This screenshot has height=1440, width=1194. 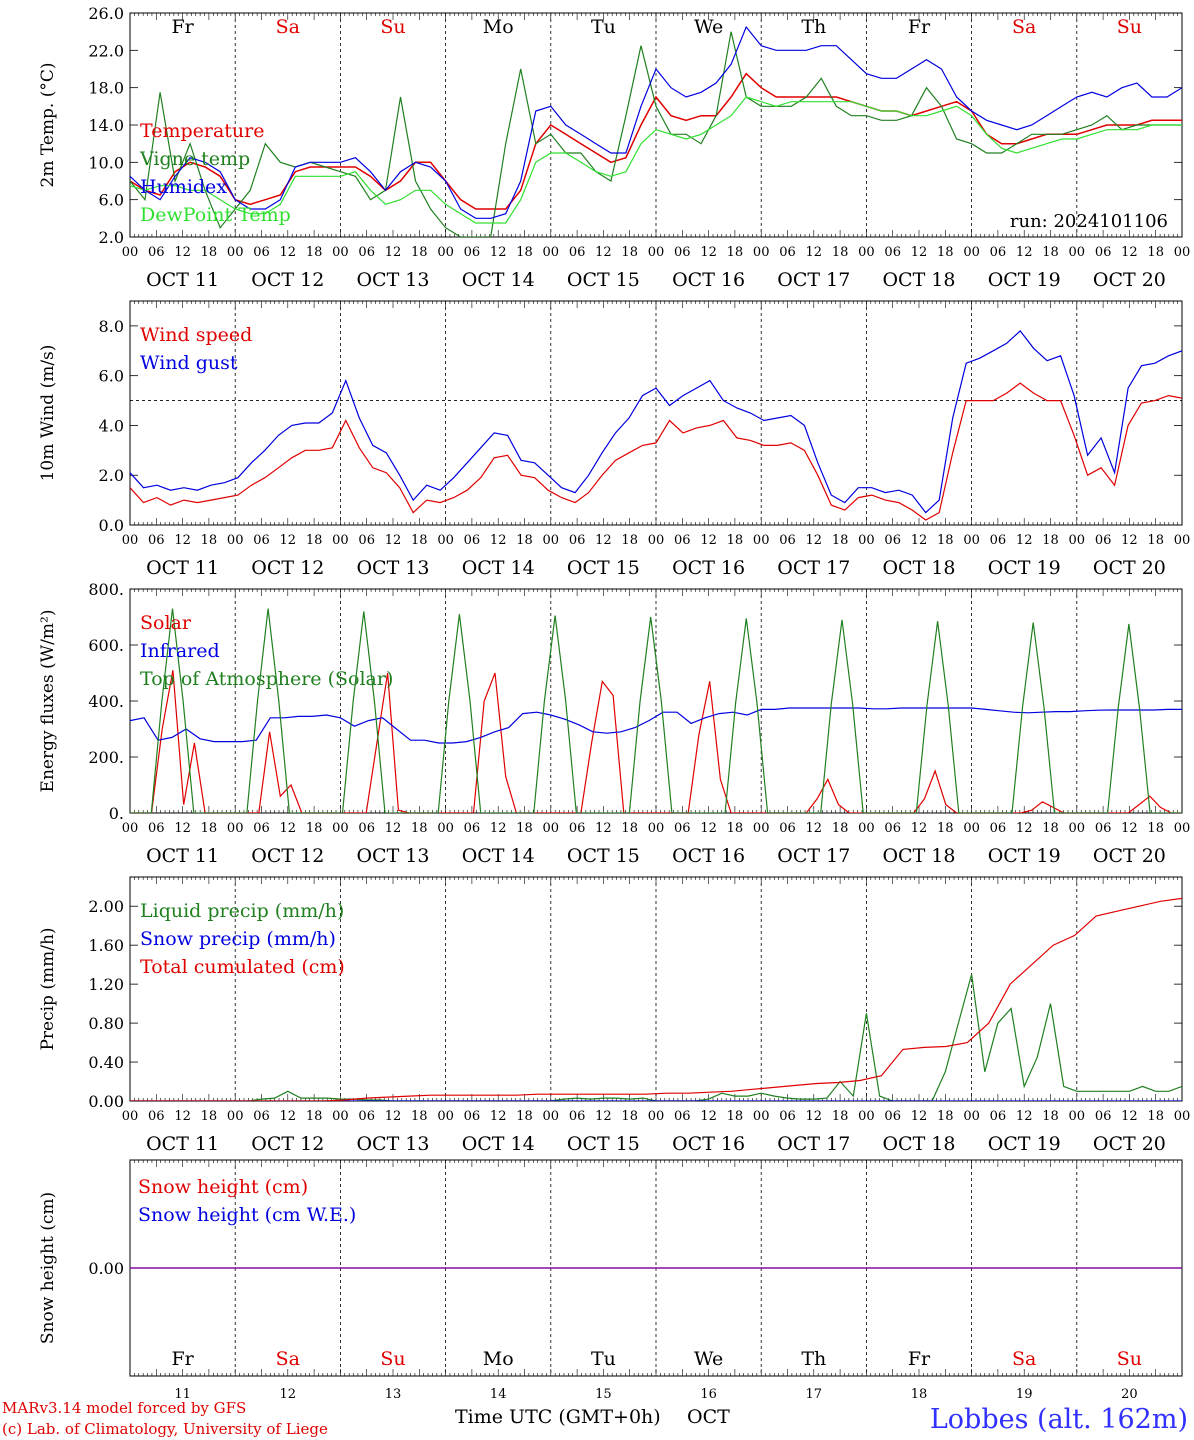 I want to click on date-label: OCT 19, so click(x=1024, y=856).